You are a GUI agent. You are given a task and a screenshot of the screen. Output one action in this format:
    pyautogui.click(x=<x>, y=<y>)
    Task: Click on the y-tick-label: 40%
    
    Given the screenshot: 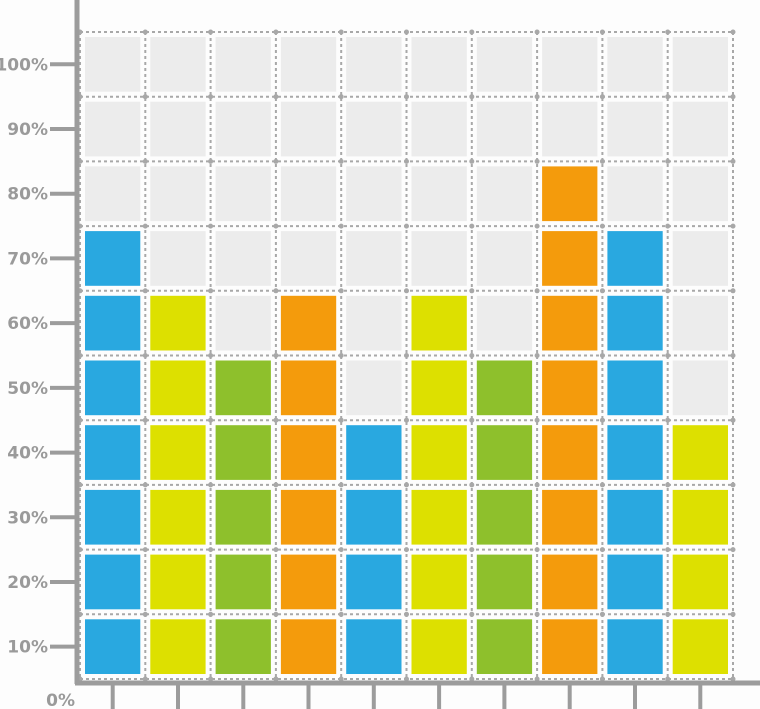 What is the action you would take?
    pyautogui.click(x=27, y=454)
    